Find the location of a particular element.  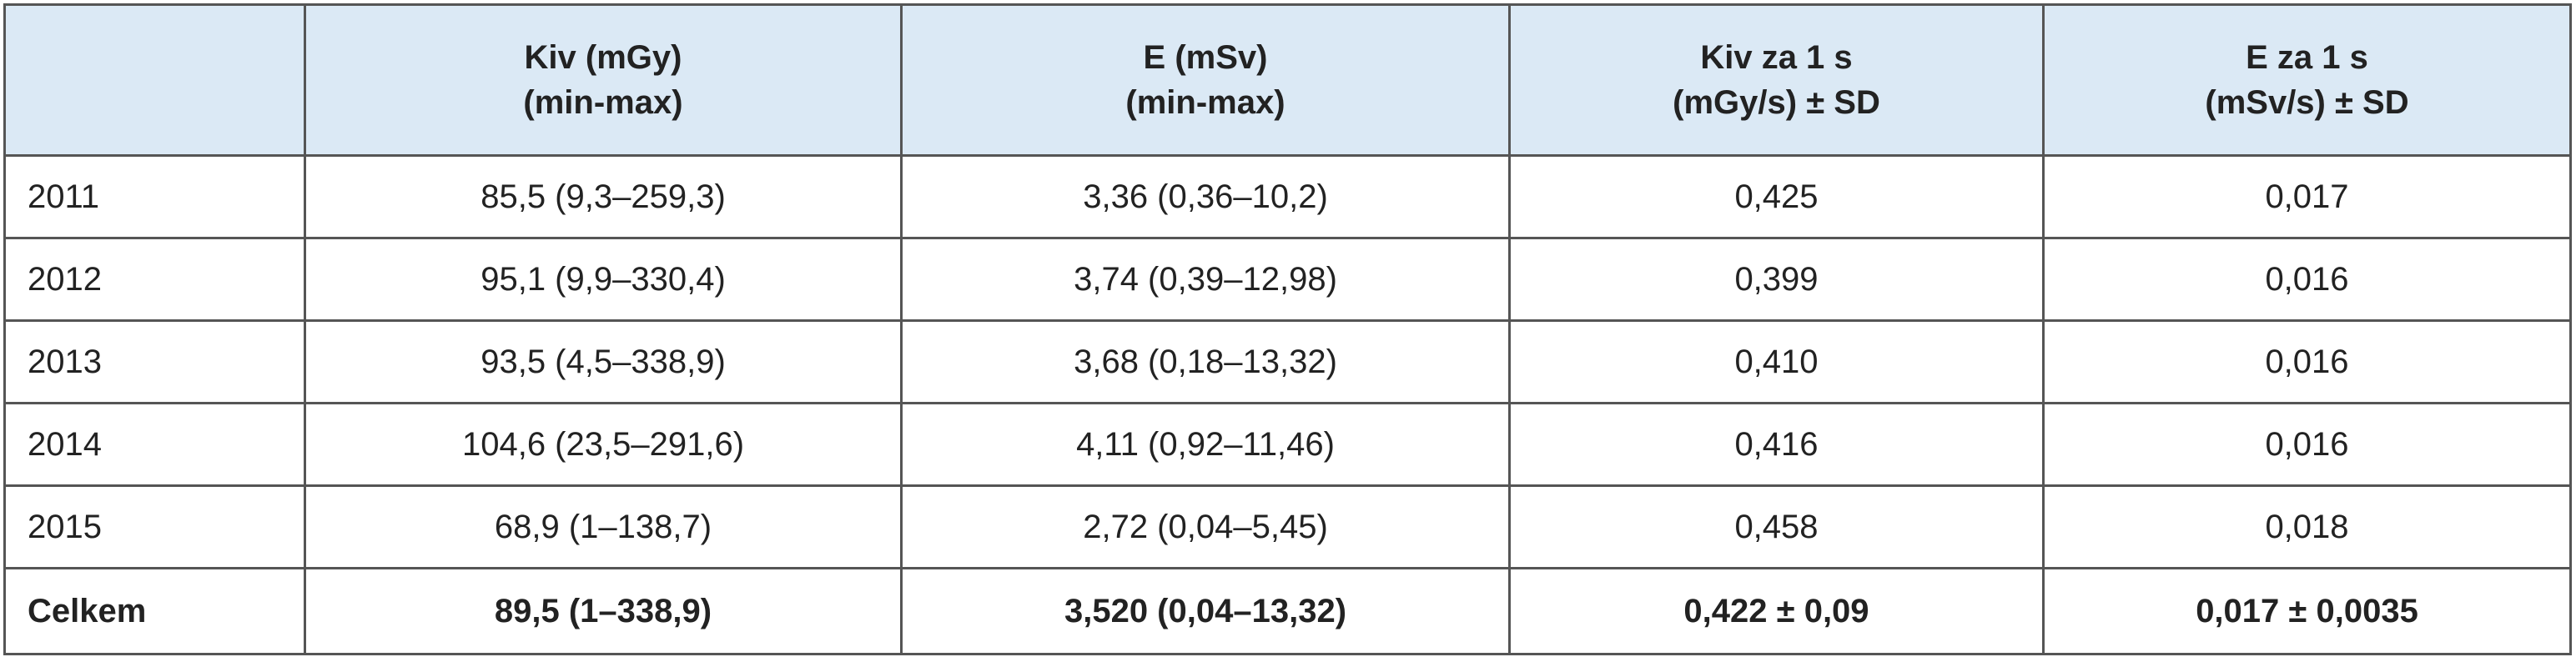

header-line: E za 1 s is located at coordinates (2307, 58).